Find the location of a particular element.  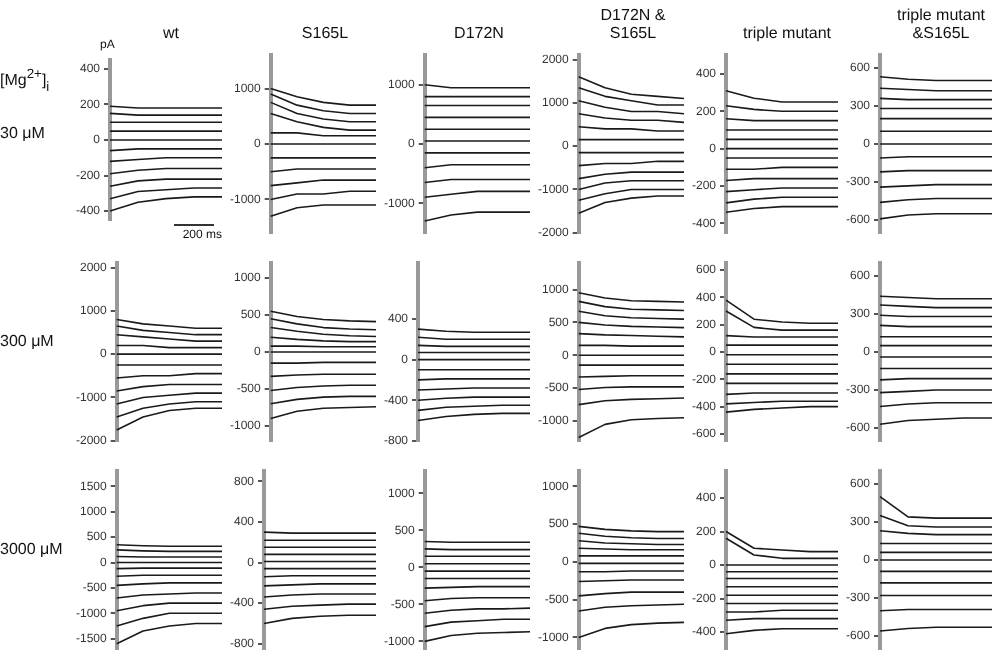

text: 3000 μM is located at coordinates (32, 549).